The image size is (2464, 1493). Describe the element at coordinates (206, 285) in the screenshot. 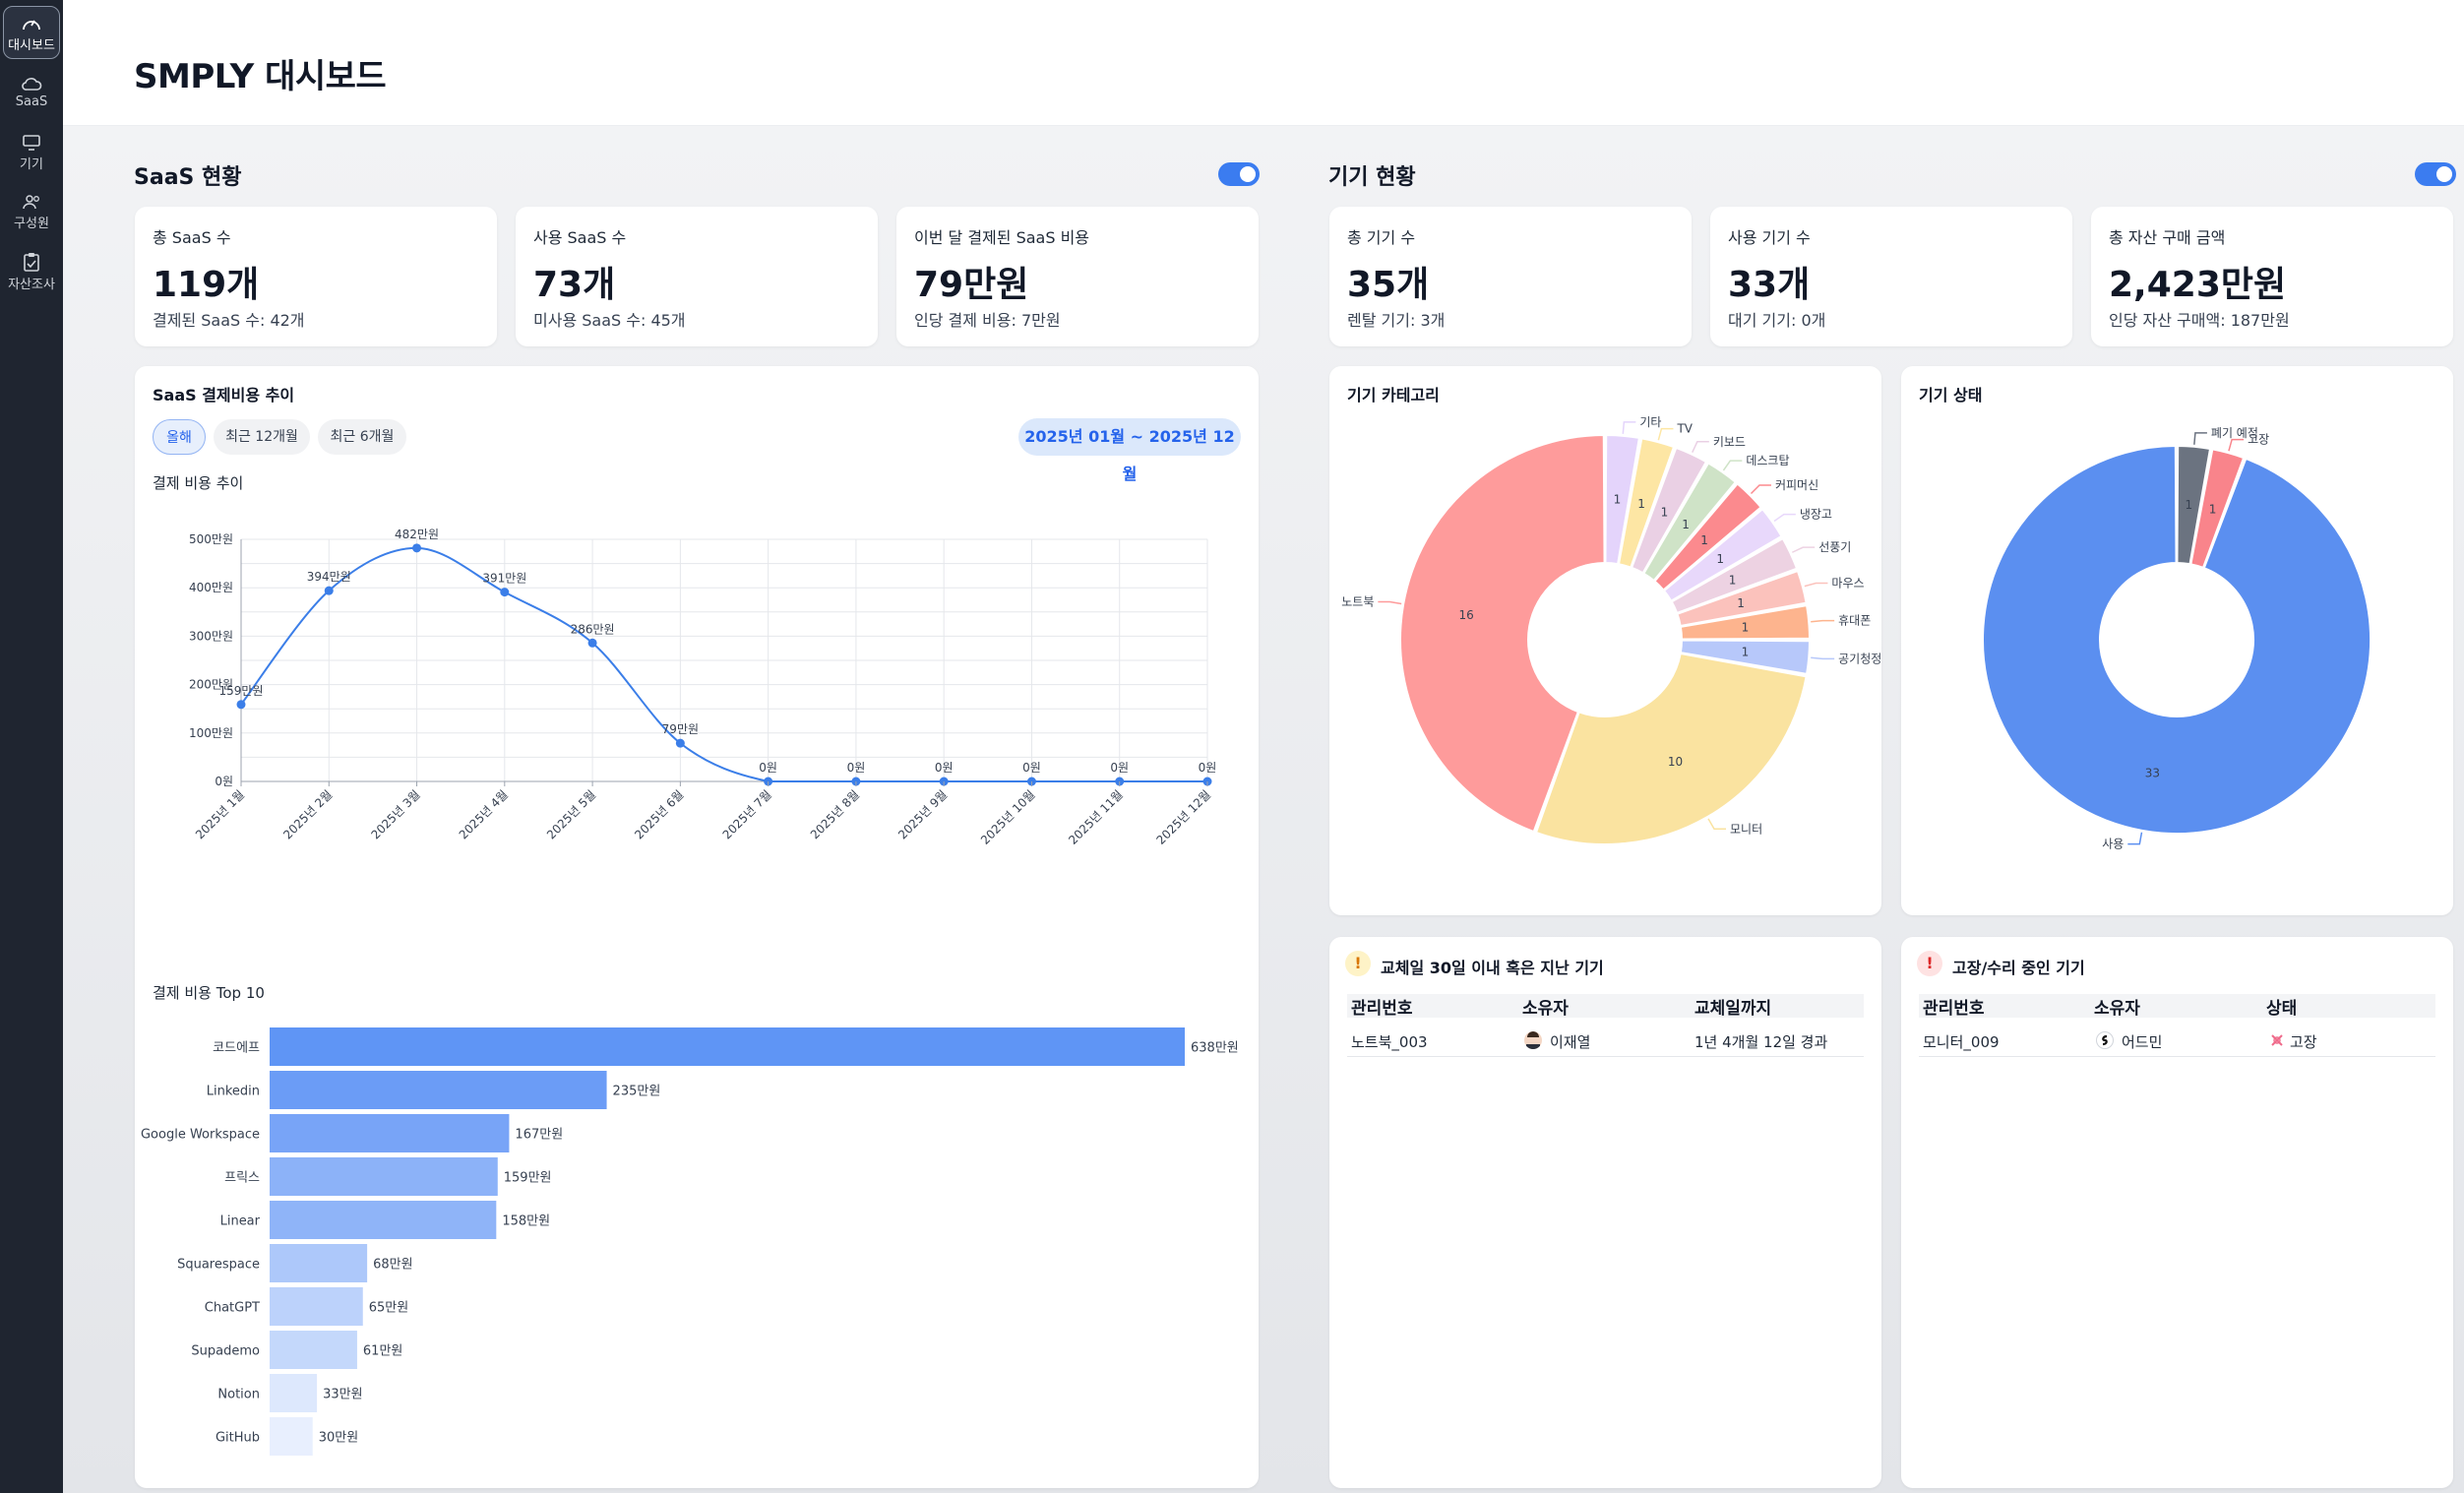

I see `kpi-value: 119개` at that location.